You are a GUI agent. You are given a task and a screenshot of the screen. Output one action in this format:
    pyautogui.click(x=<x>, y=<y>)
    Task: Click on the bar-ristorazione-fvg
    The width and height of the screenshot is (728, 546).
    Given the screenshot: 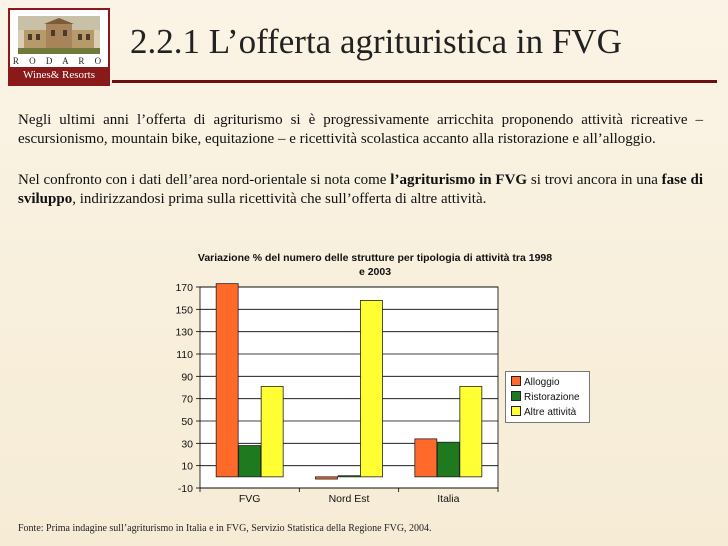 What is the action you would take?
    pyautogui.click(x=250, y=461)
    